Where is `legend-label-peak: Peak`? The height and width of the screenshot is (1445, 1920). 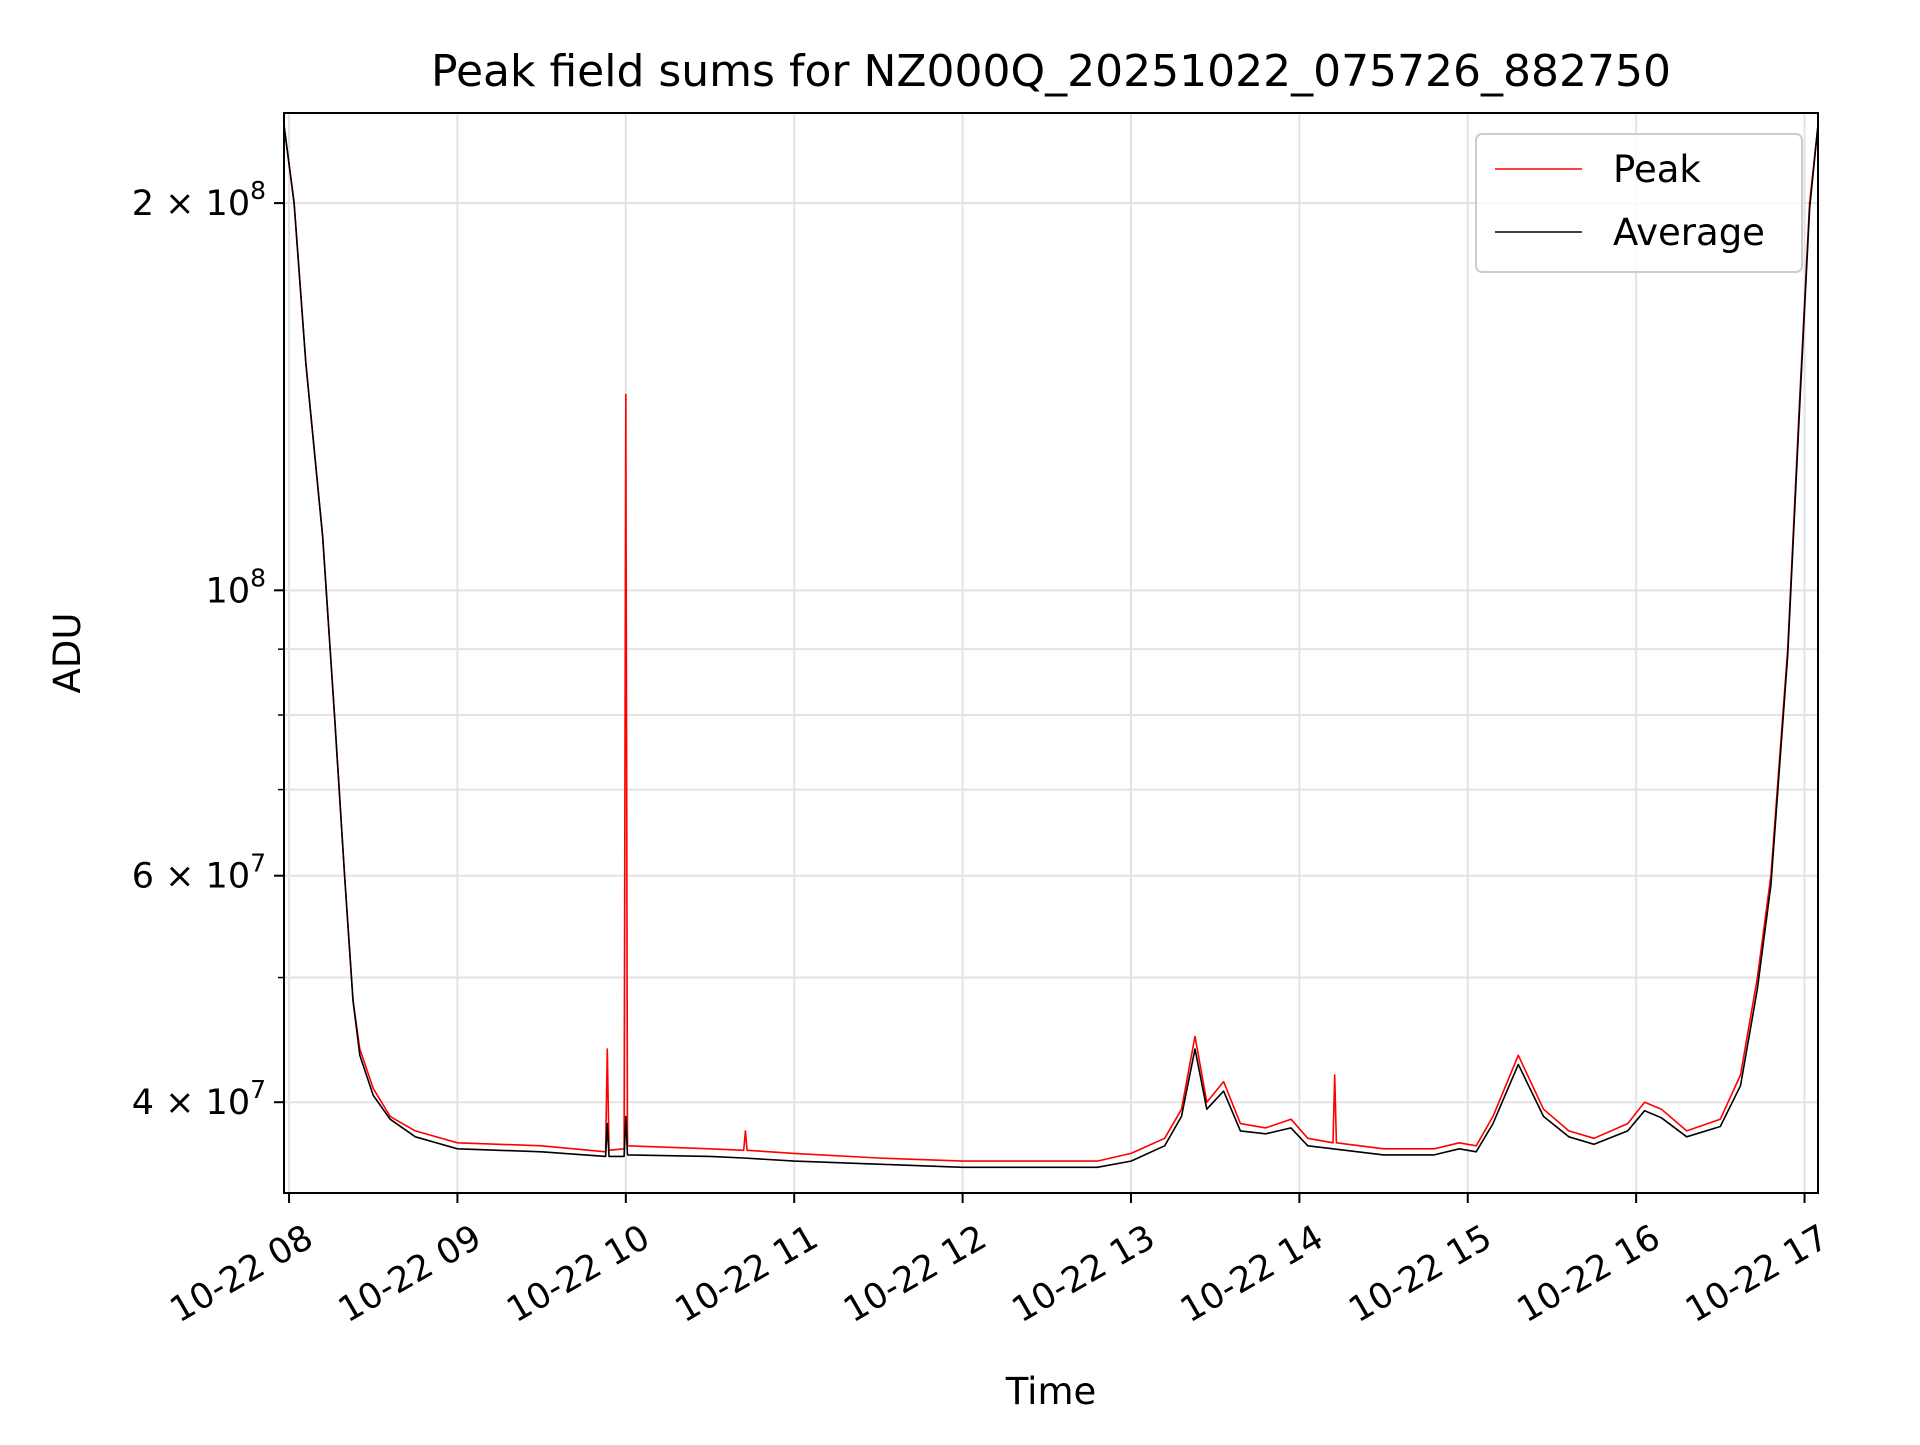 legend-label-peak: Peak is located at coordinates (1657, 169).